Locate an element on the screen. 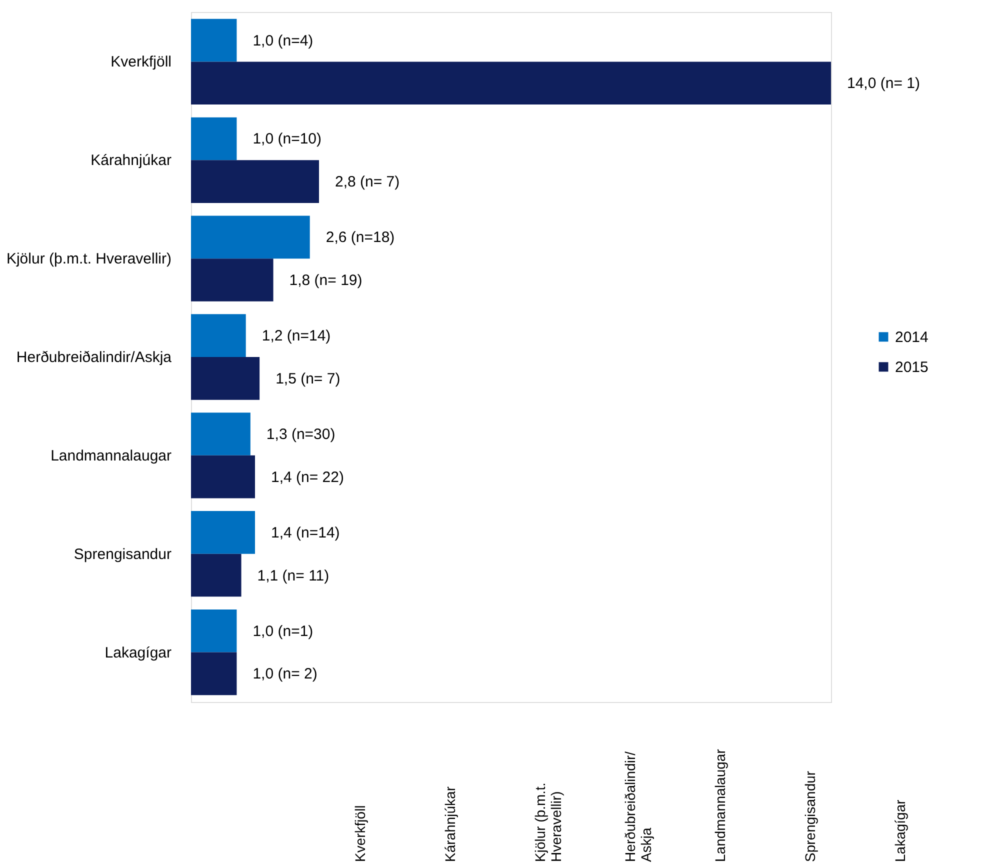  y-tick-label: Landmannalaugar is located at coordinates (111, 455).